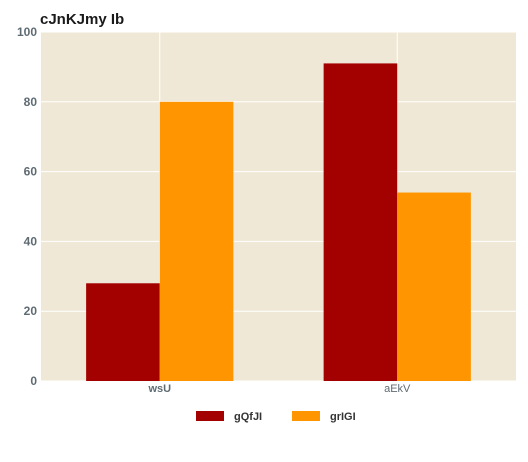 The height and width of the screenshot is (462, 528). I want to click on chart-title: cJnKJmy Ib, so click(82, 19).